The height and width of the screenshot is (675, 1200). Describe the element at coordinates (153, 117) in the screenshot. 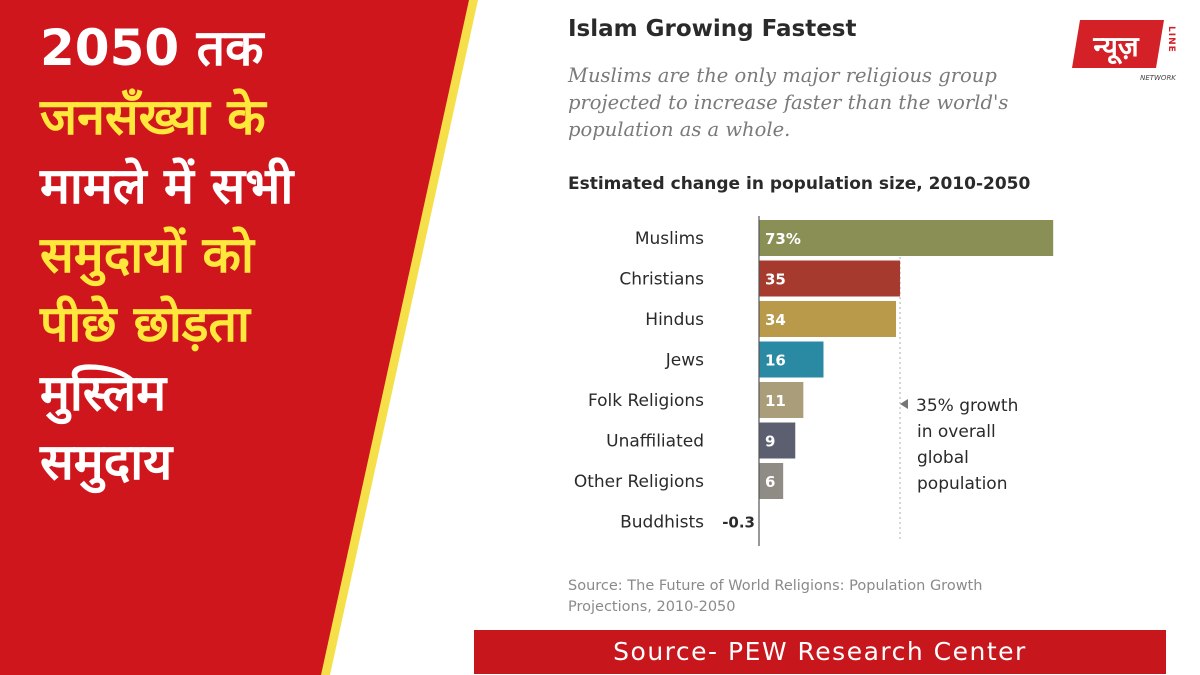

I see `headline-line-2: जनसँख्या के` at that location.